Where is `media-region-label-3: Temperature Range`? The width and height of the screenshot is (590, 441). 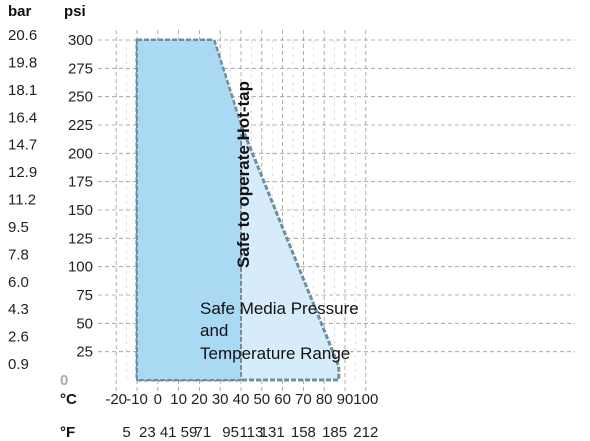 media-region-label-3: Temperature Range is located at coordinates (275, 353).